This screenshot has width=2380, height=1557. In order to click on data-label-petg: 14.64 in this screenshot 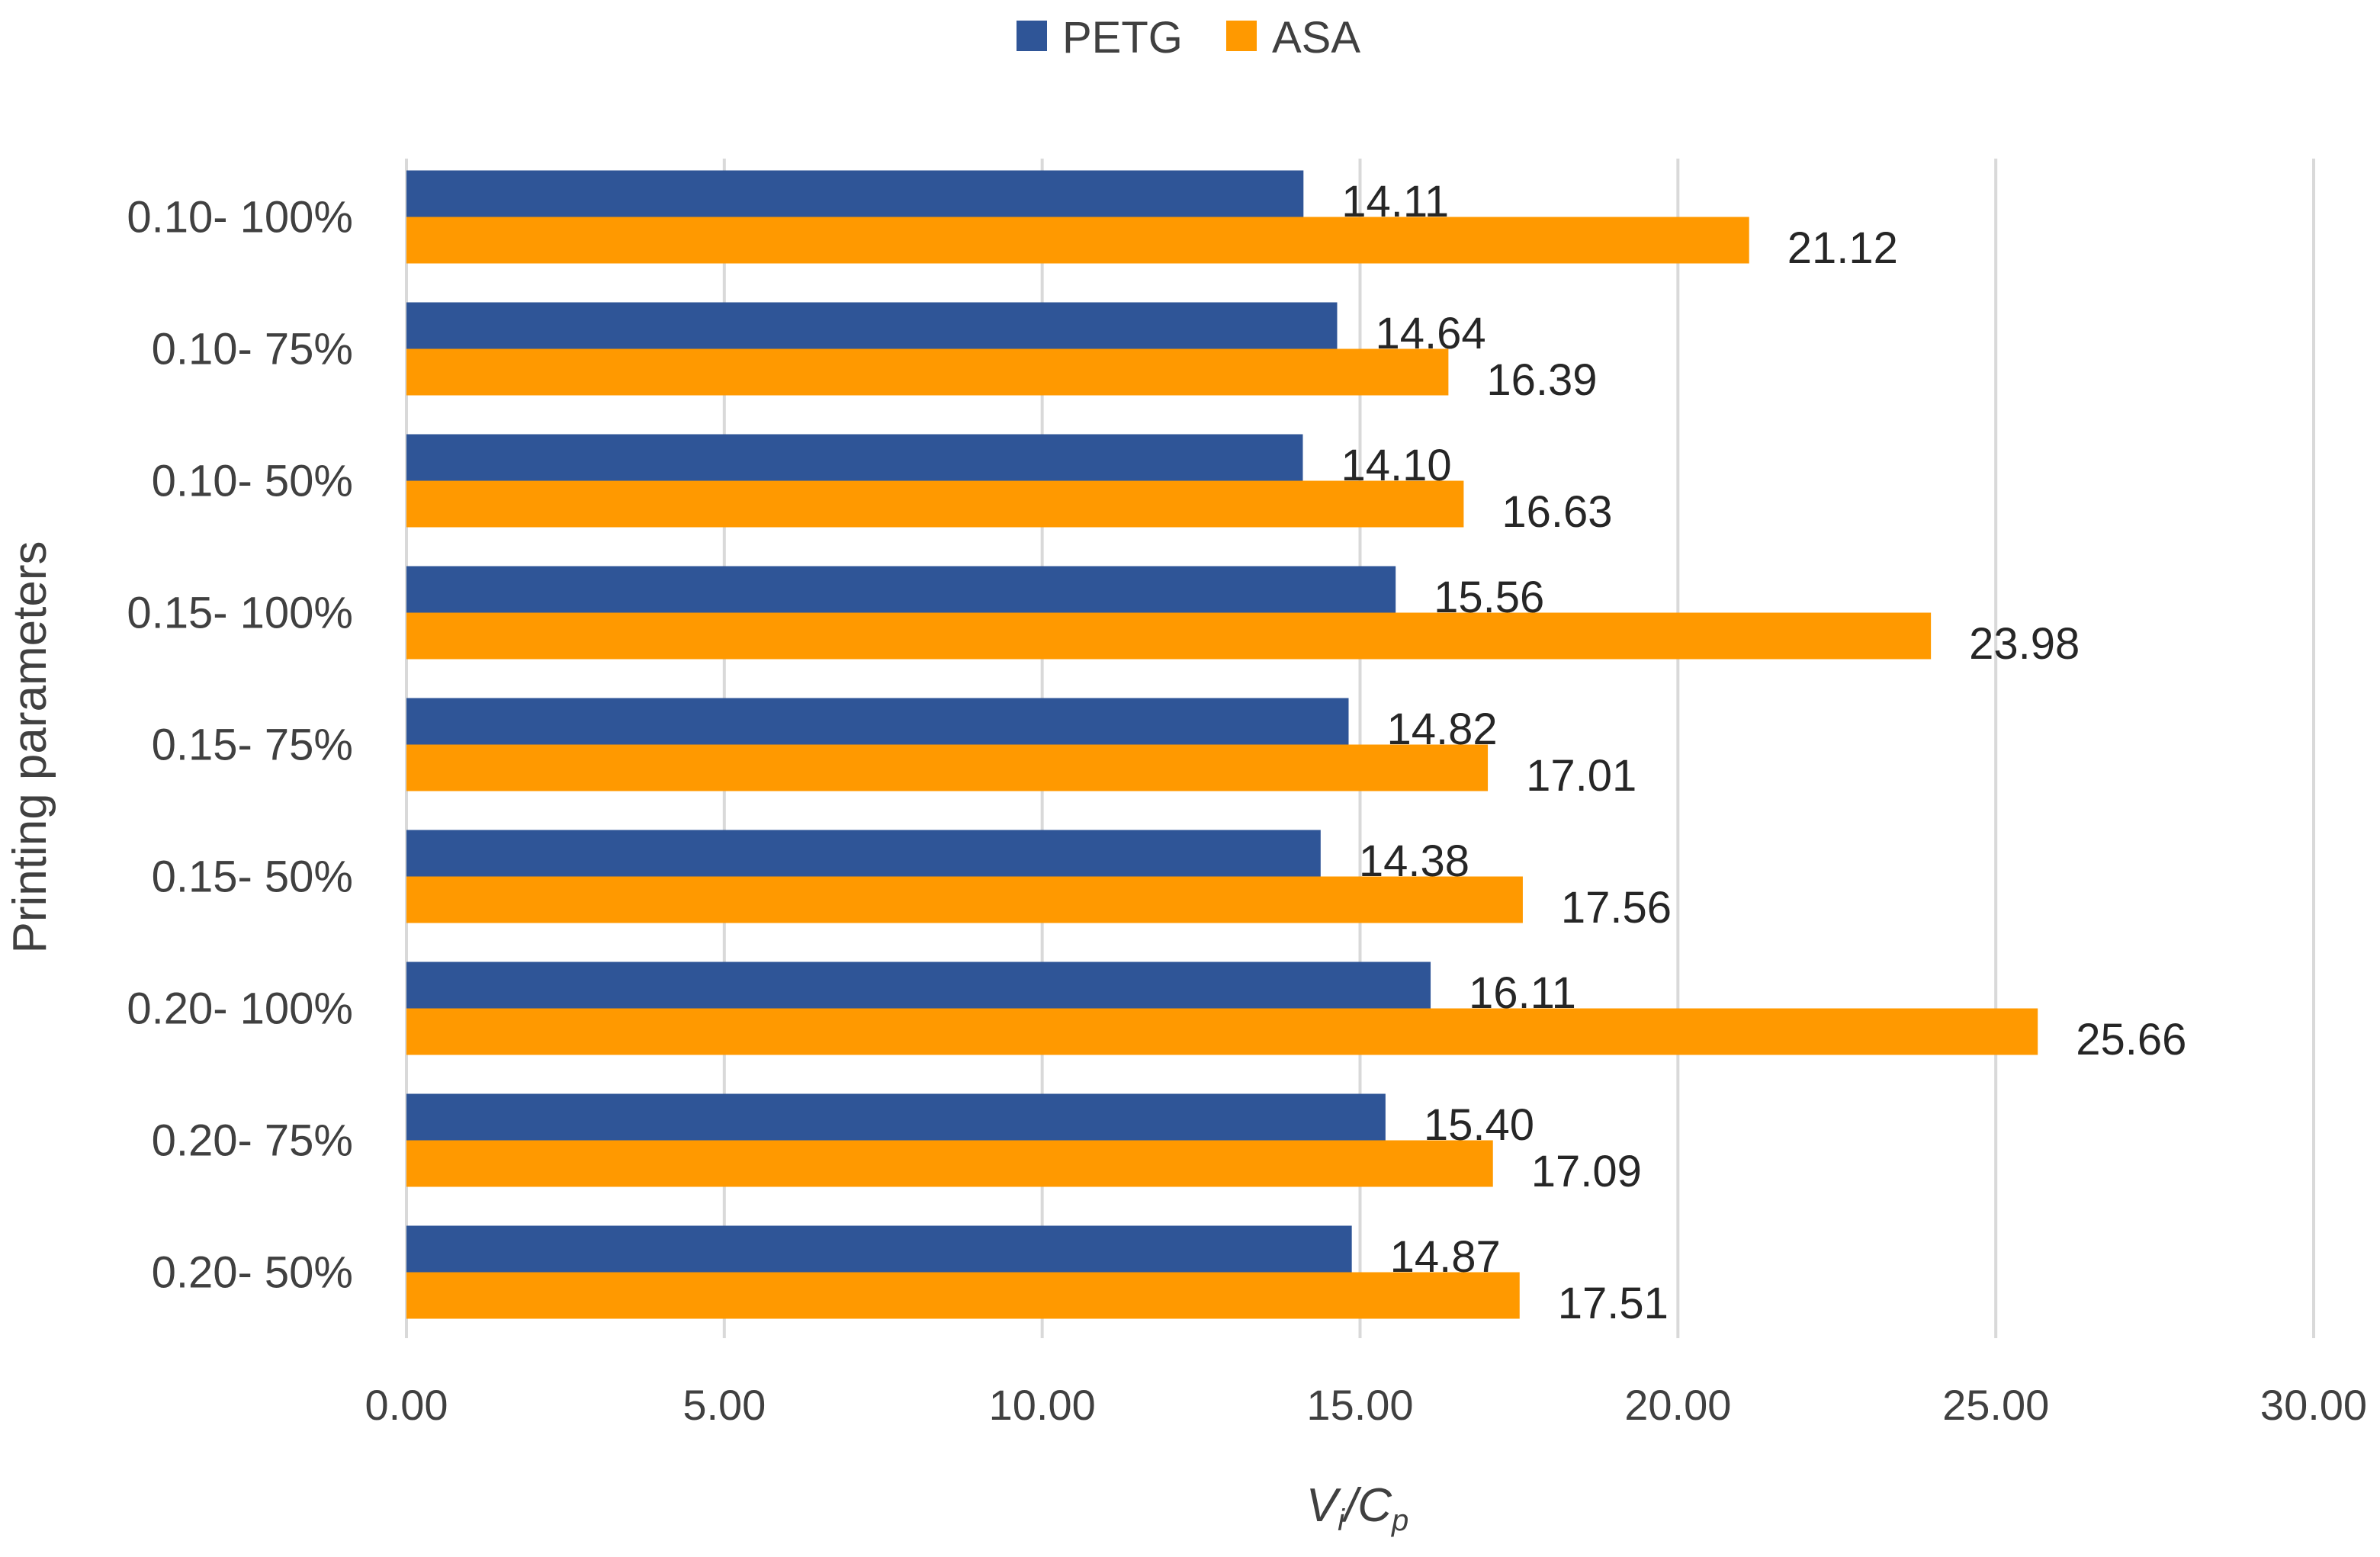, I will do `click(1430, 333)`.